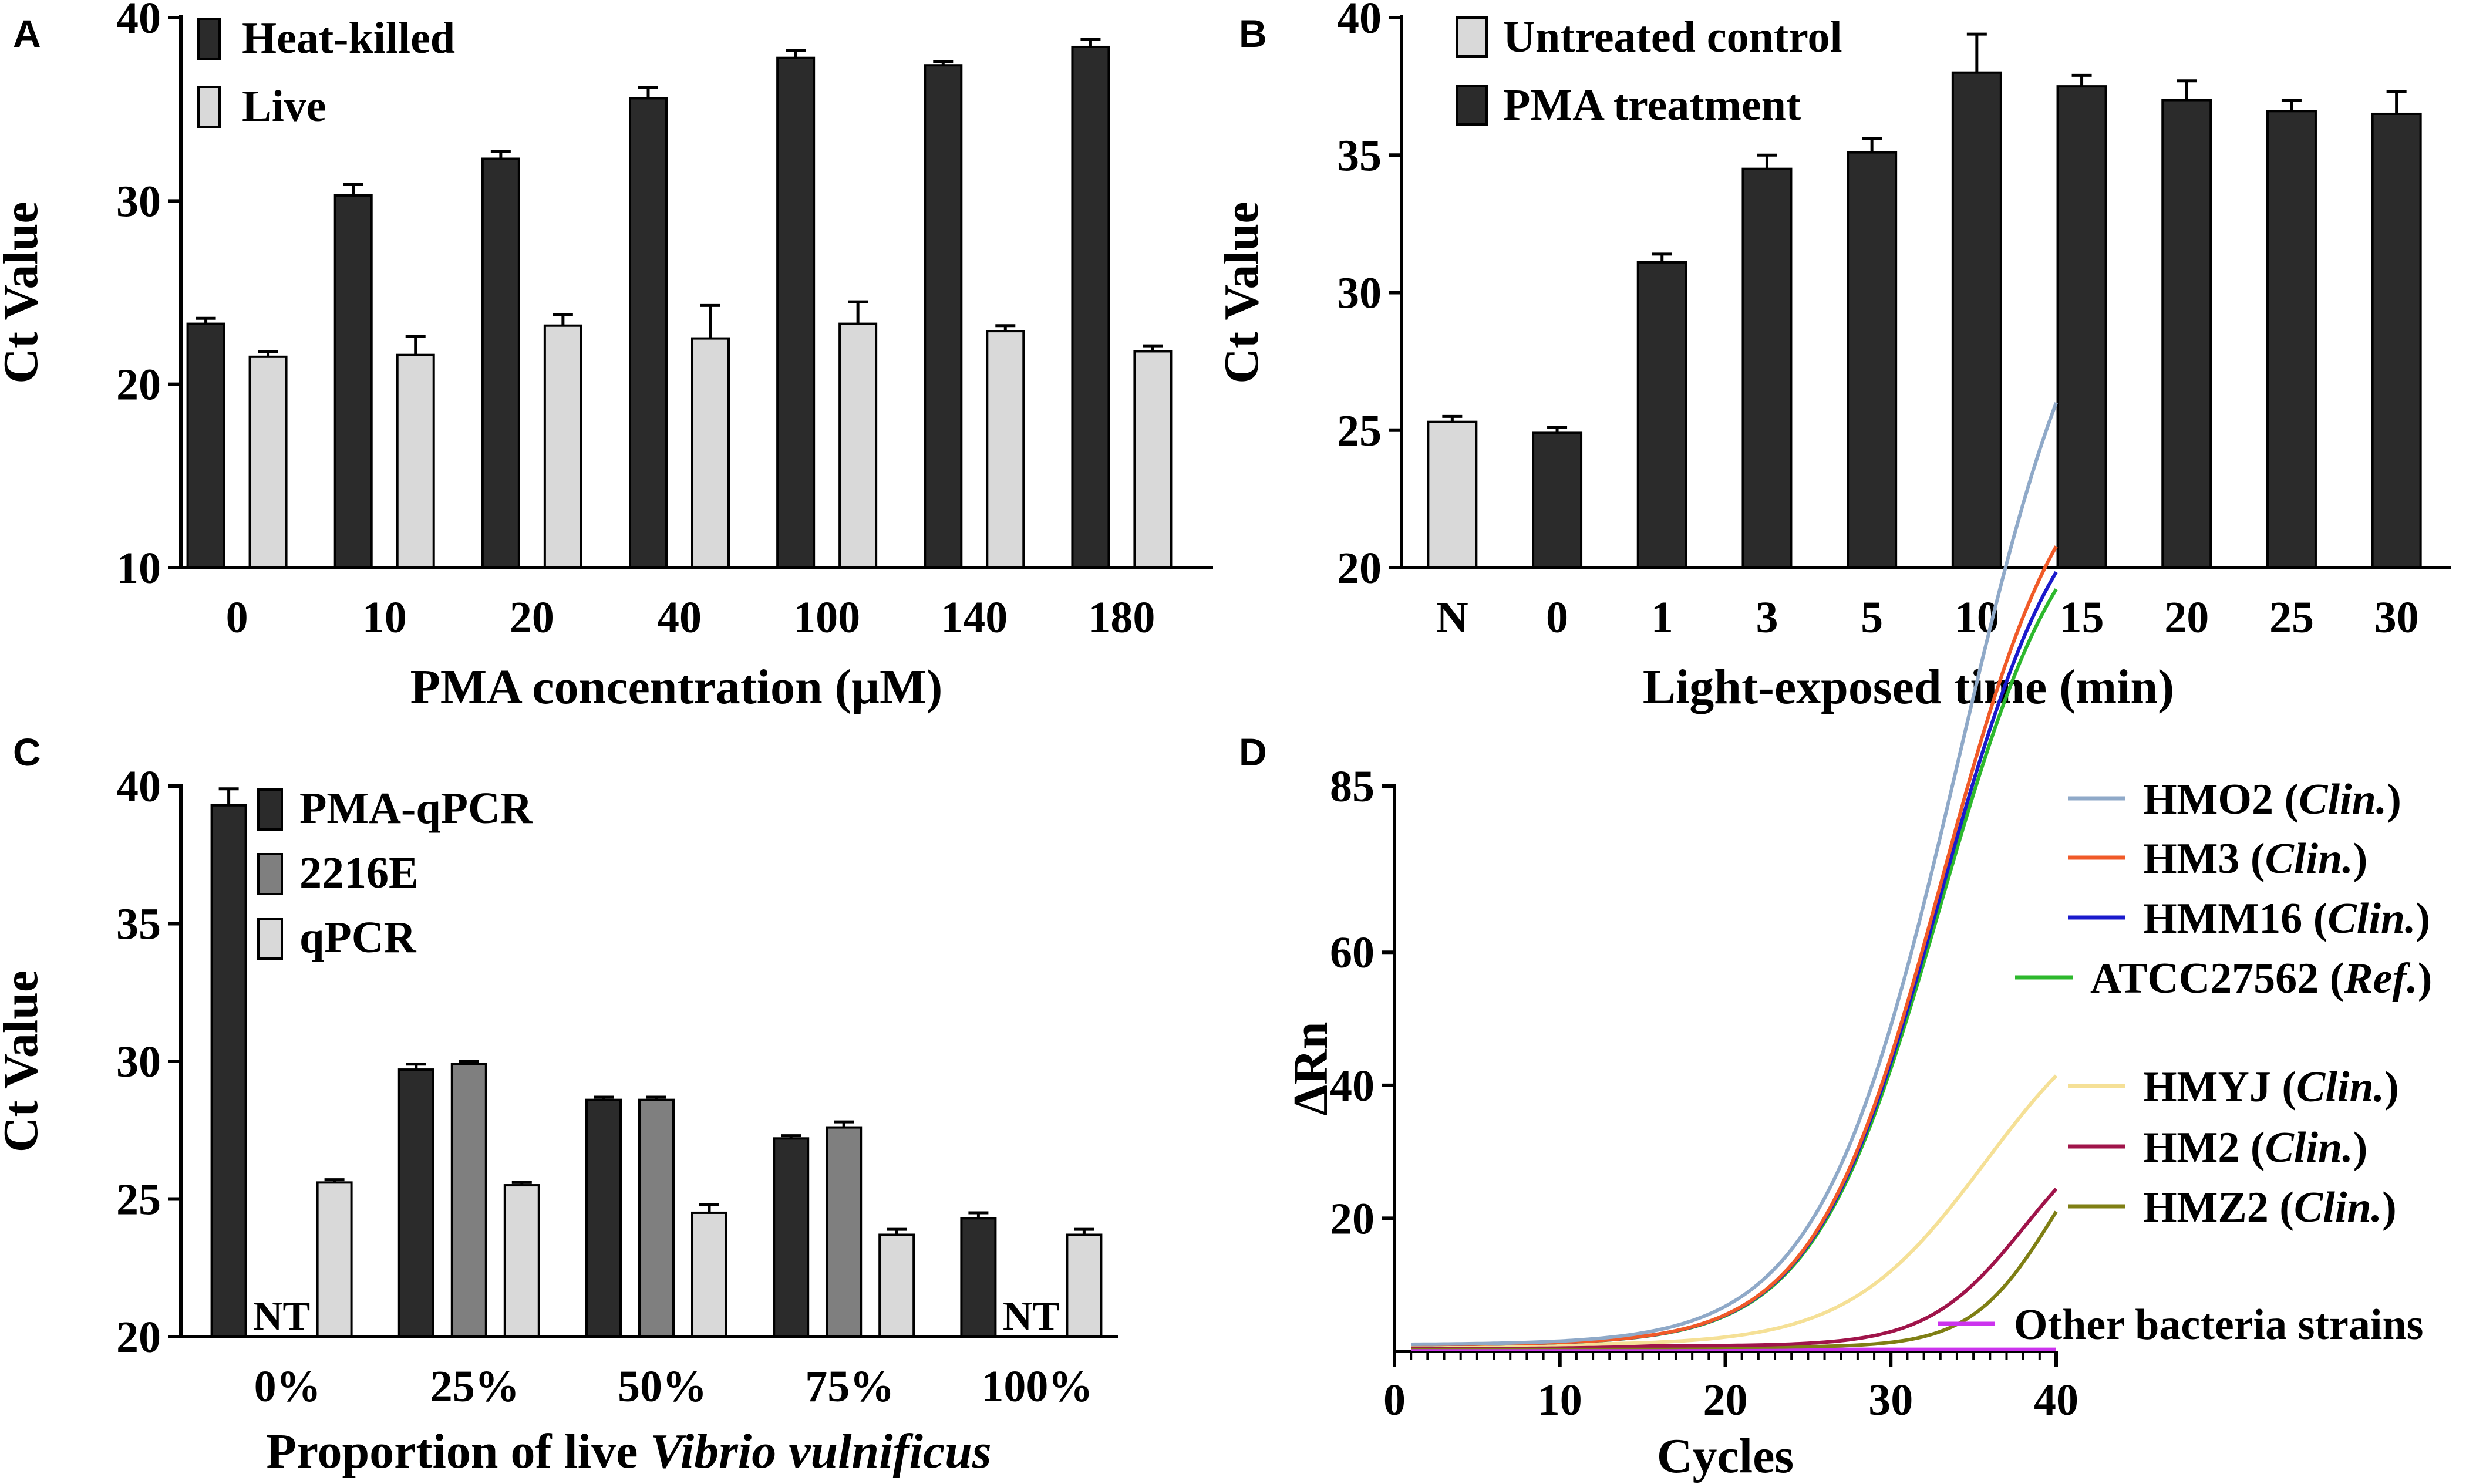  I want to click on series-line, so click(1735, 1210).